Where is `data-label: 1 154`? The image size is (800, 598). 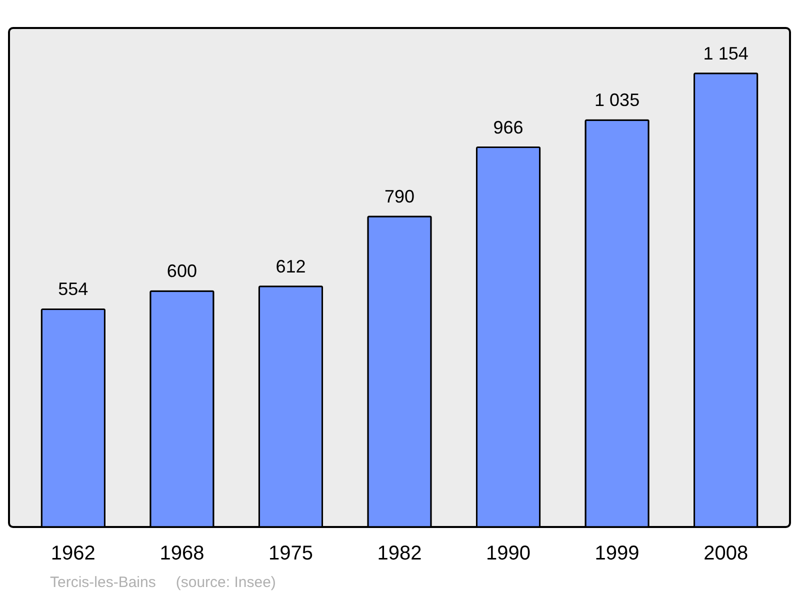 data-label: 1 154 is located at coordinates (725, 53).